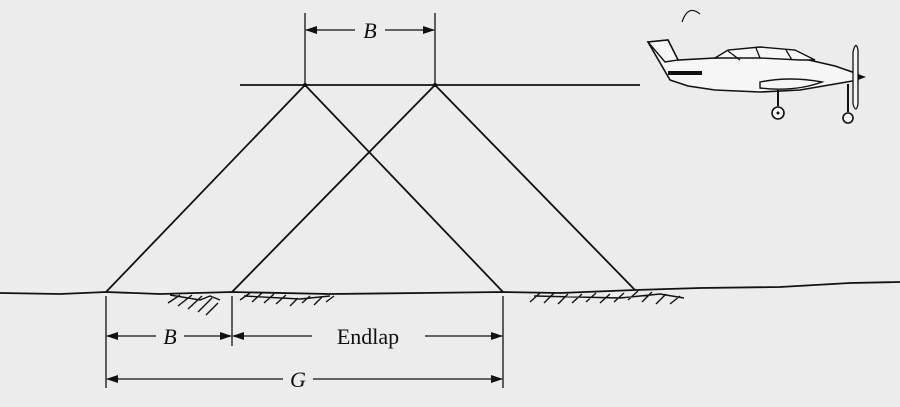 The height and width of the screenshot is (407, 900). Describe the element at coordinates (369, 30) in the screenshot. I see `top-base-label: B` at that location.